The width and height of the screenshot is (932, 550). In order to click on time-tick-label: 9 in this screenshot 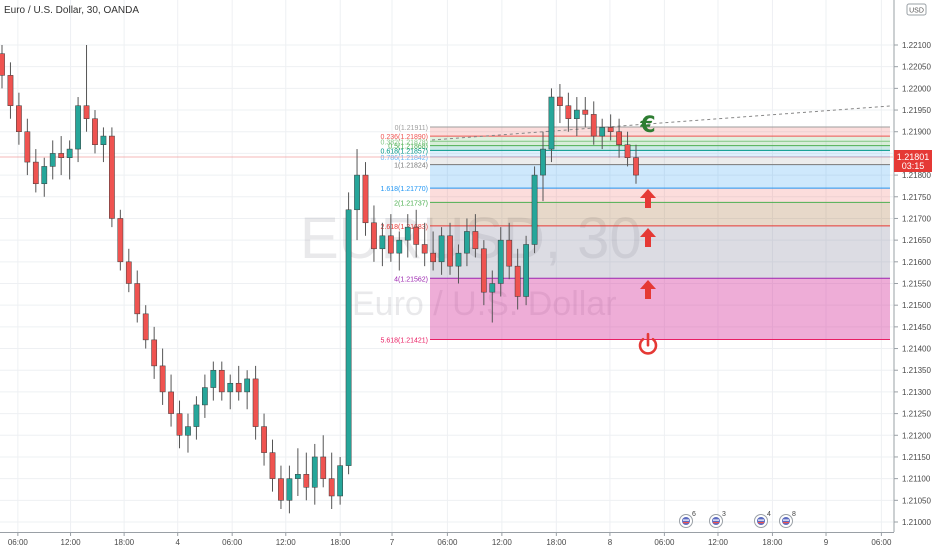, I will do `click(826, 542)`.